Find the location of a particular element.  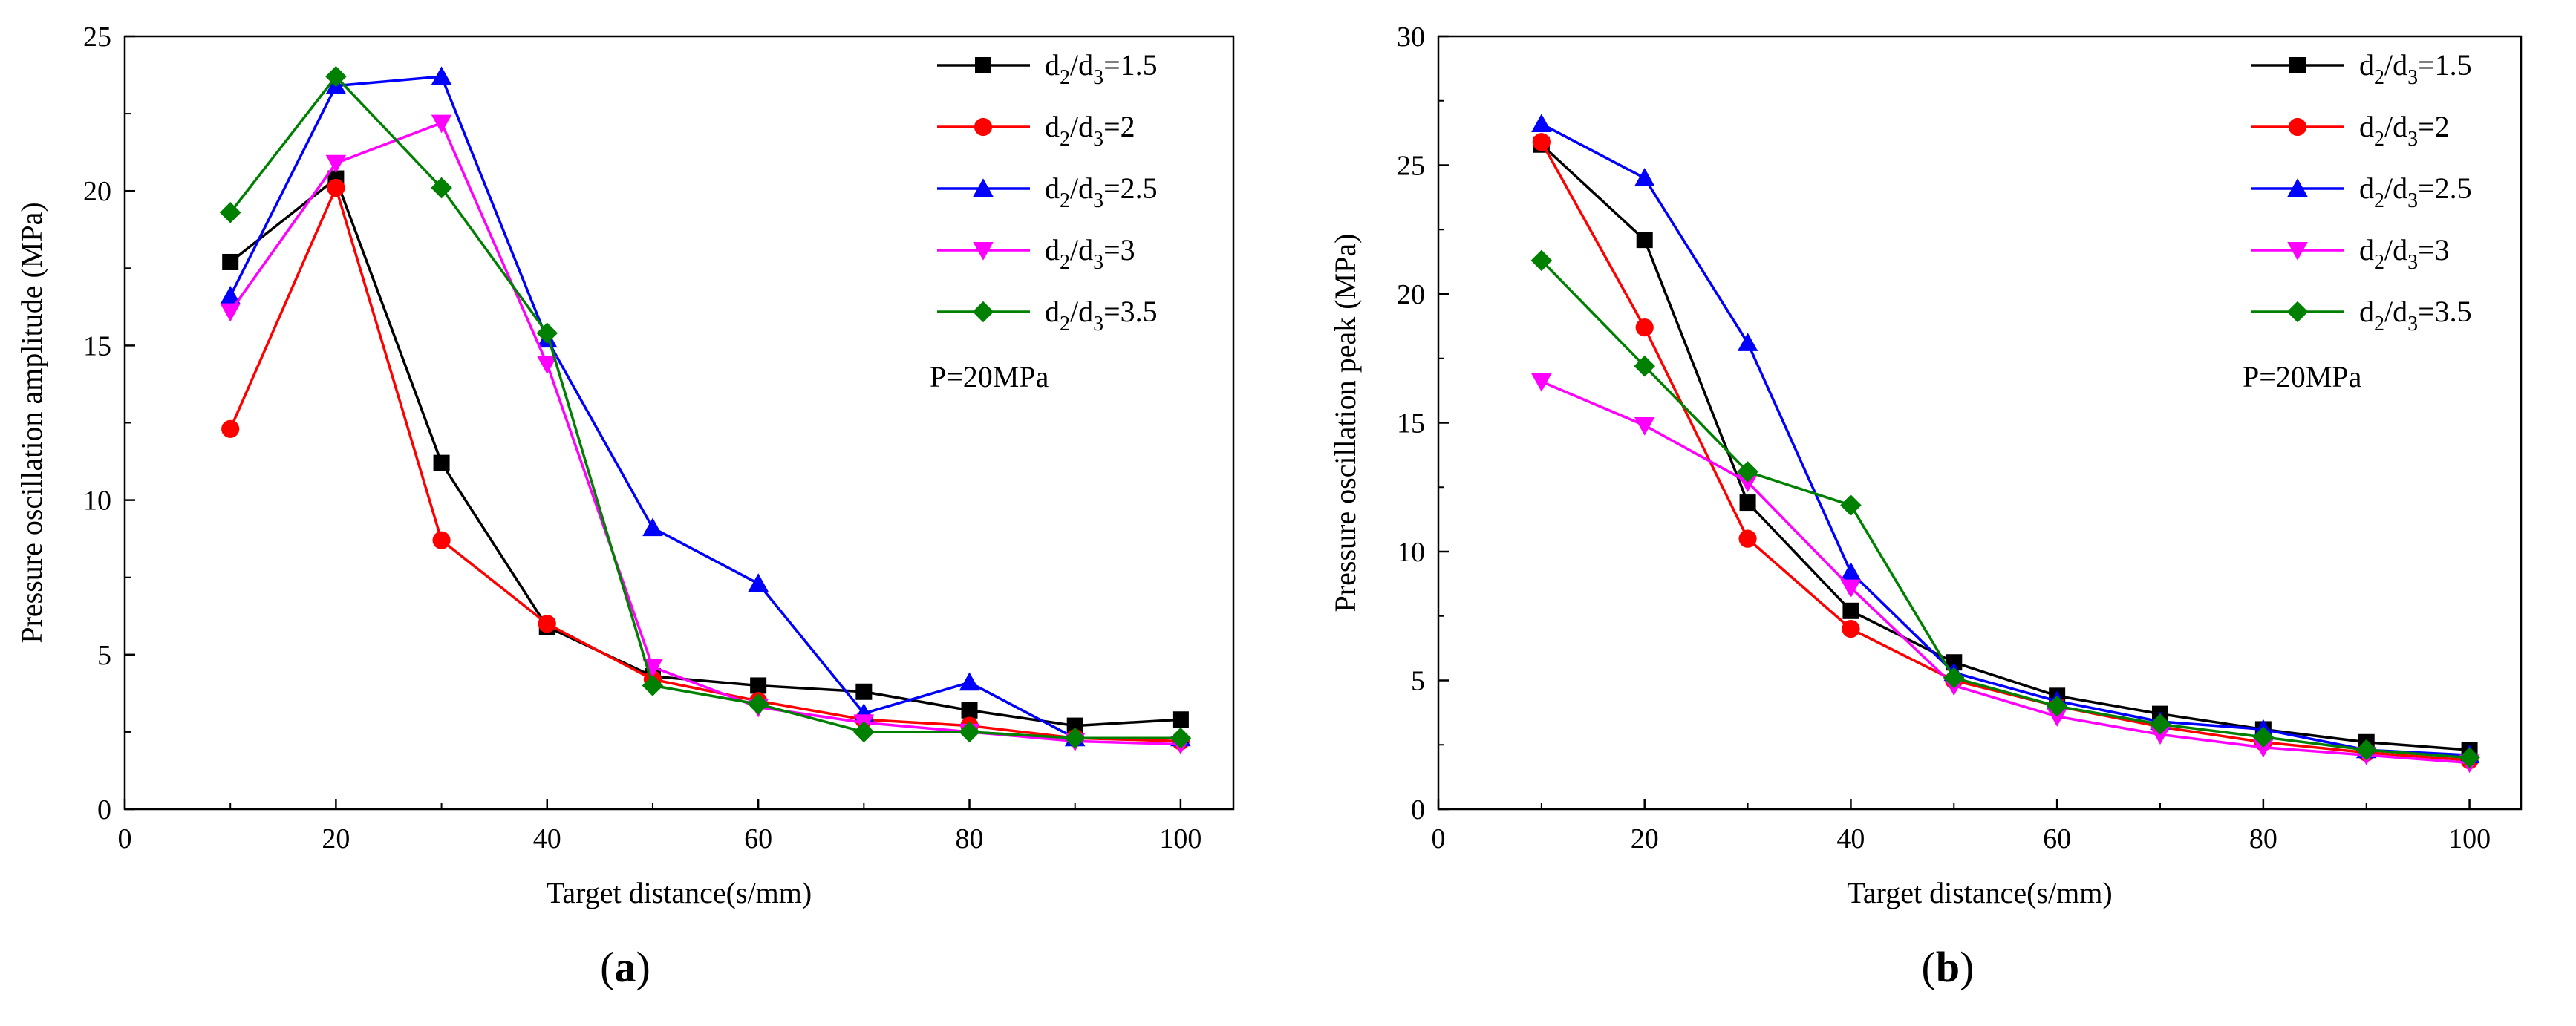

y-tick-label-b: 5 is located at coordinates (1418, 681).